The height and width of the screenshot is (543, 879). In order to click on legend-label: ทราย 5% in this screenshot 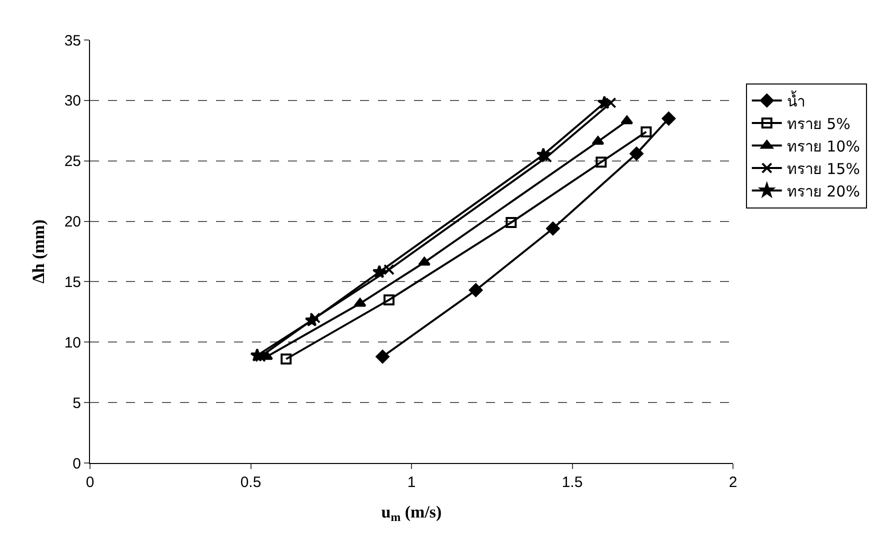, I will do `click(818, 123)`.